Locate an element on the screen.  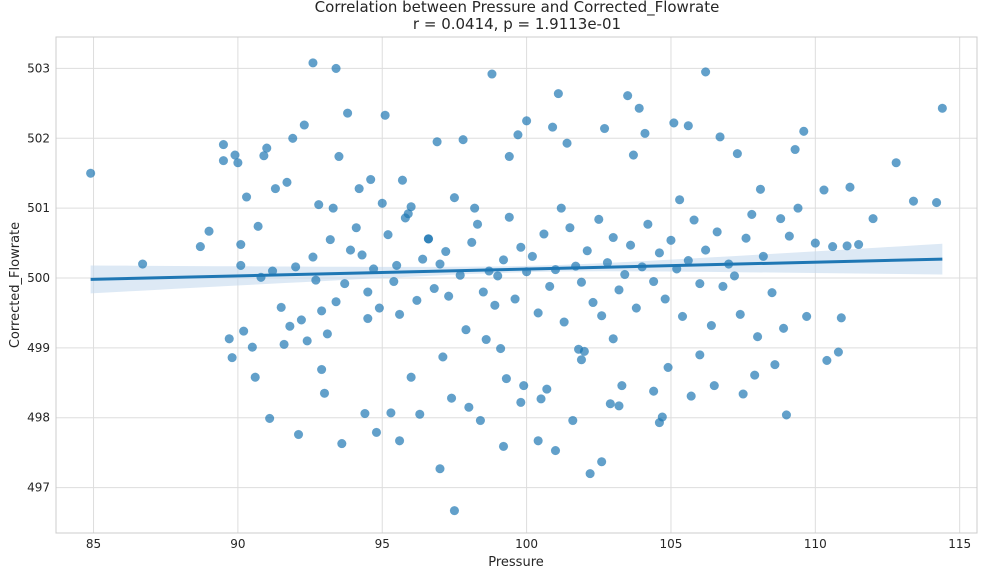
x-tick-label: 105 is located at coordinates (671, 544).